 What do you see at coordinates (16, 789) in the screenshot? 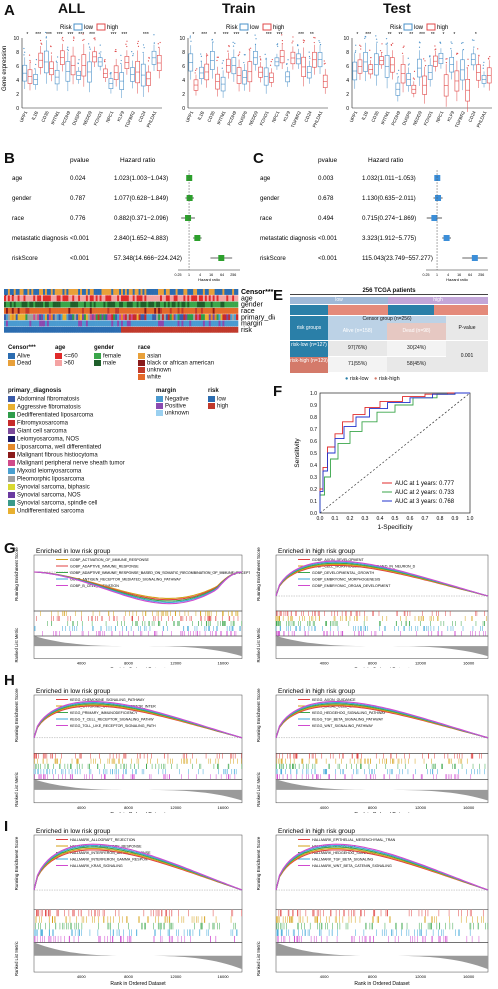
I see `metric-ylabel: Ranked List Metric` at bounding box center [16, 789].